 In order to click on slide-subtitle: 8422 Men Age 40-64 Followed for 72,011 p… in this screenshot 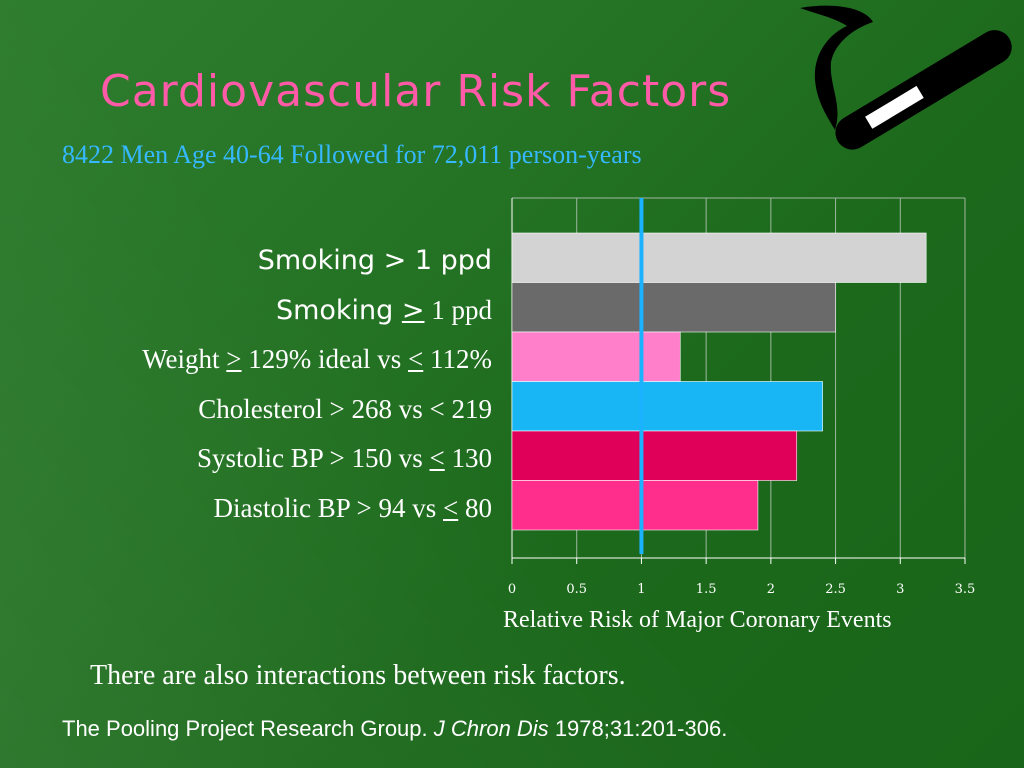, I will do `click(352, 154)`.